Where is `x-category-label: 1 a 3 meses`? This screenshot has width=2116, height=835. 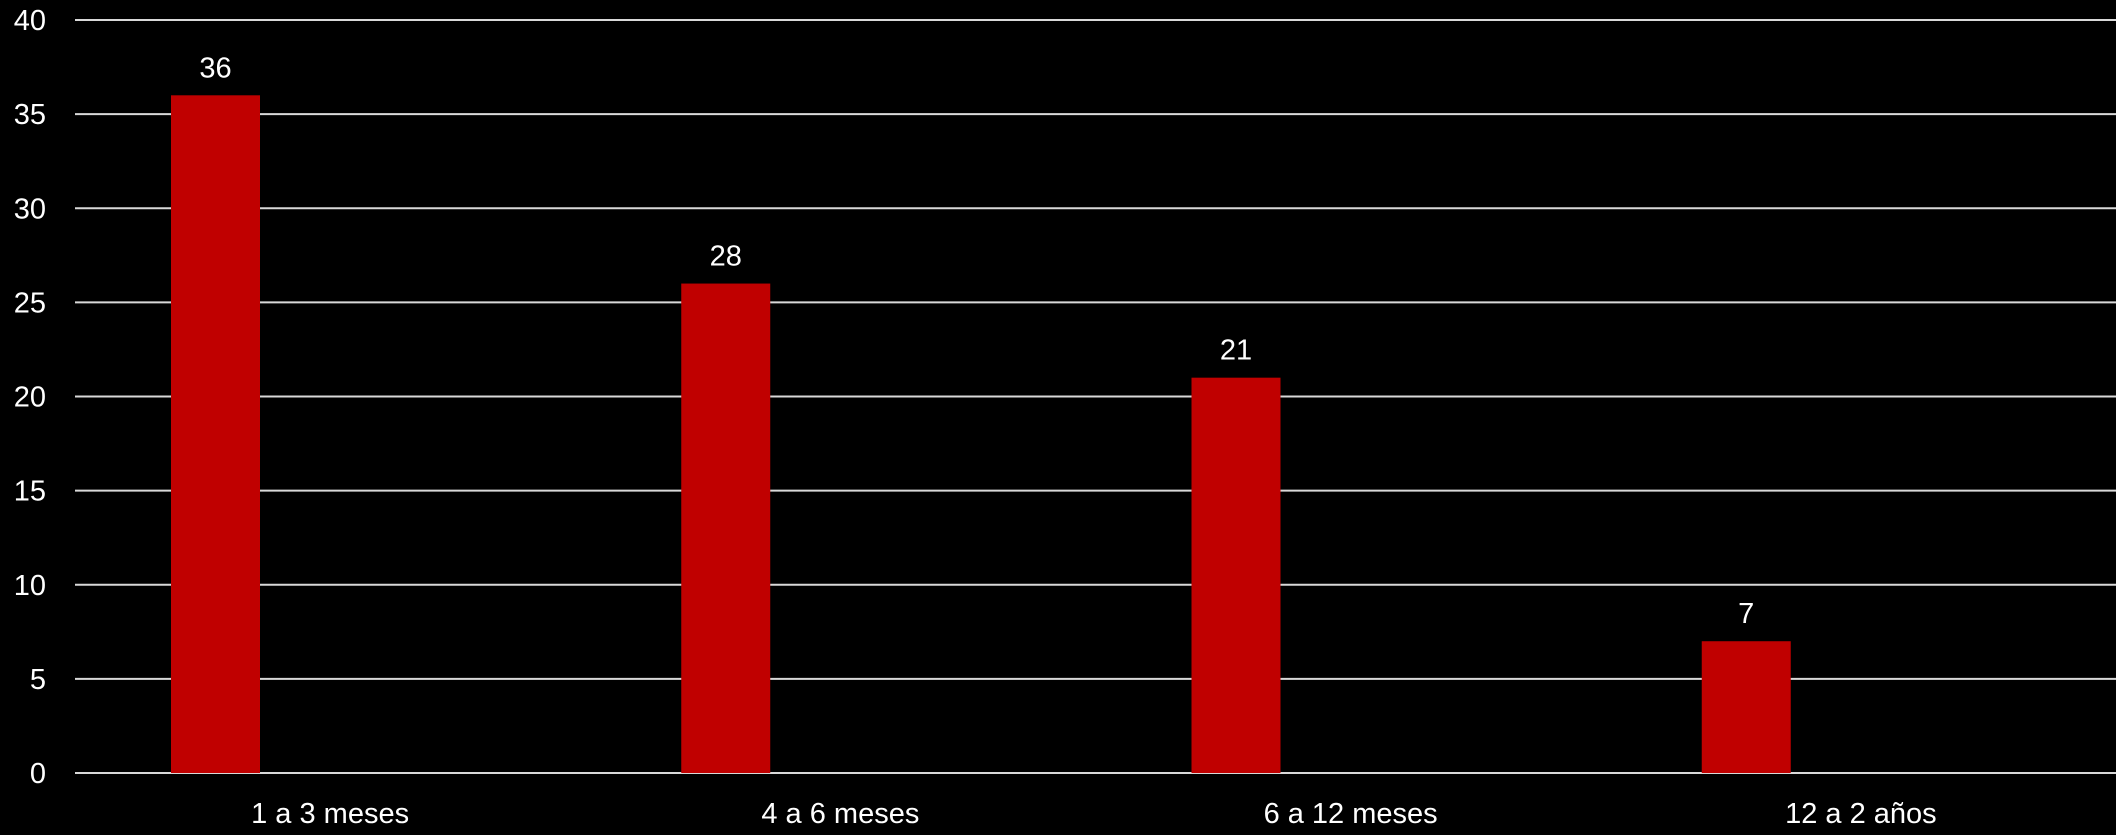 x-category-label: 1 a 3 meses is located at coordinates (330, 814).